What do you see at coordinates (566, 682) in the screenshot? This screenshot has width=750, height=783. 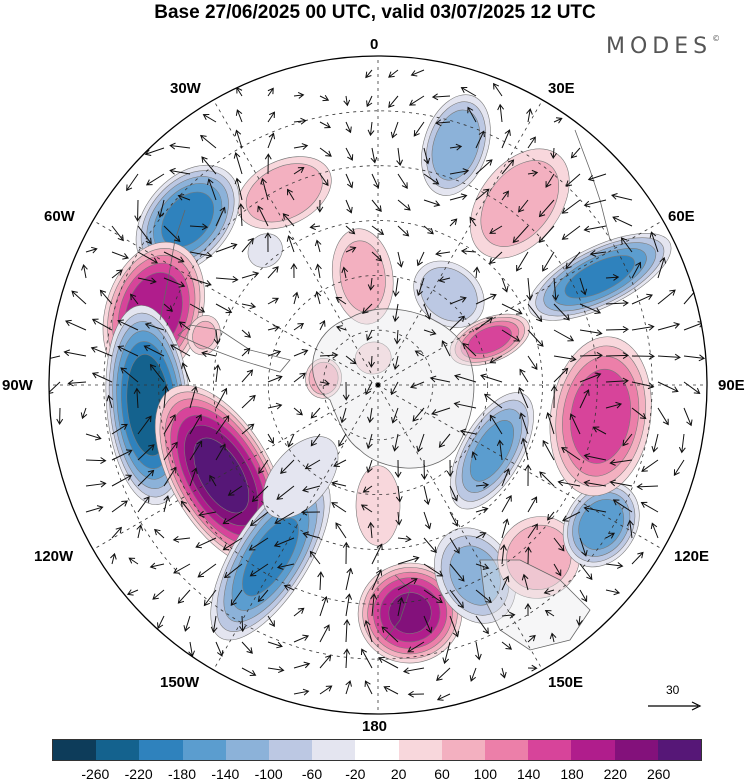 I see `lon-label-150e: 150E` at bounding box center [566, 682].